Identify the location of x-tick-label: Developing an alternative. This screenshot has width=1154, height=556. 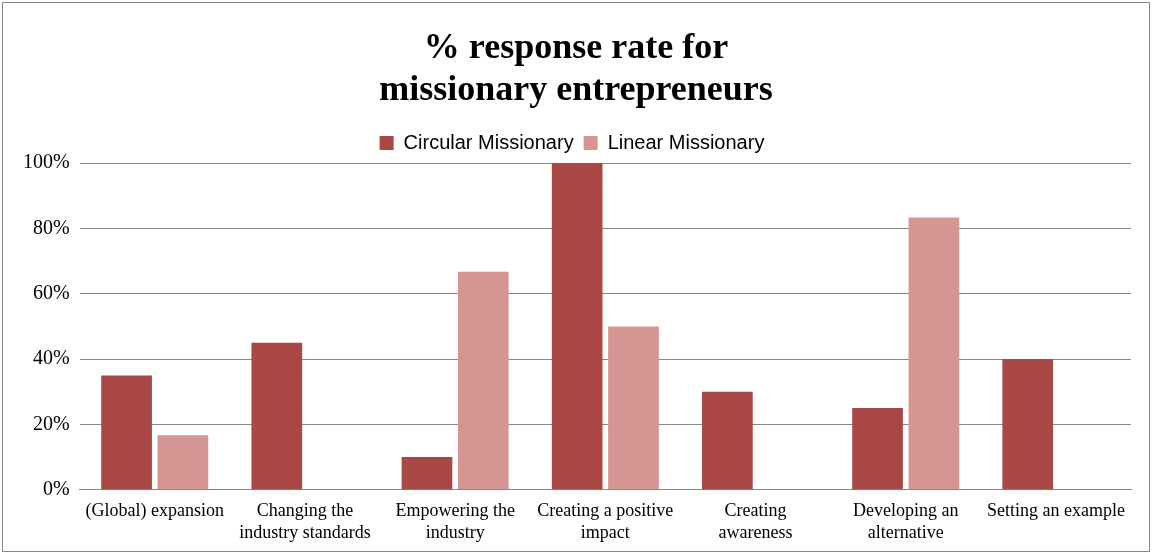
(905, 521).